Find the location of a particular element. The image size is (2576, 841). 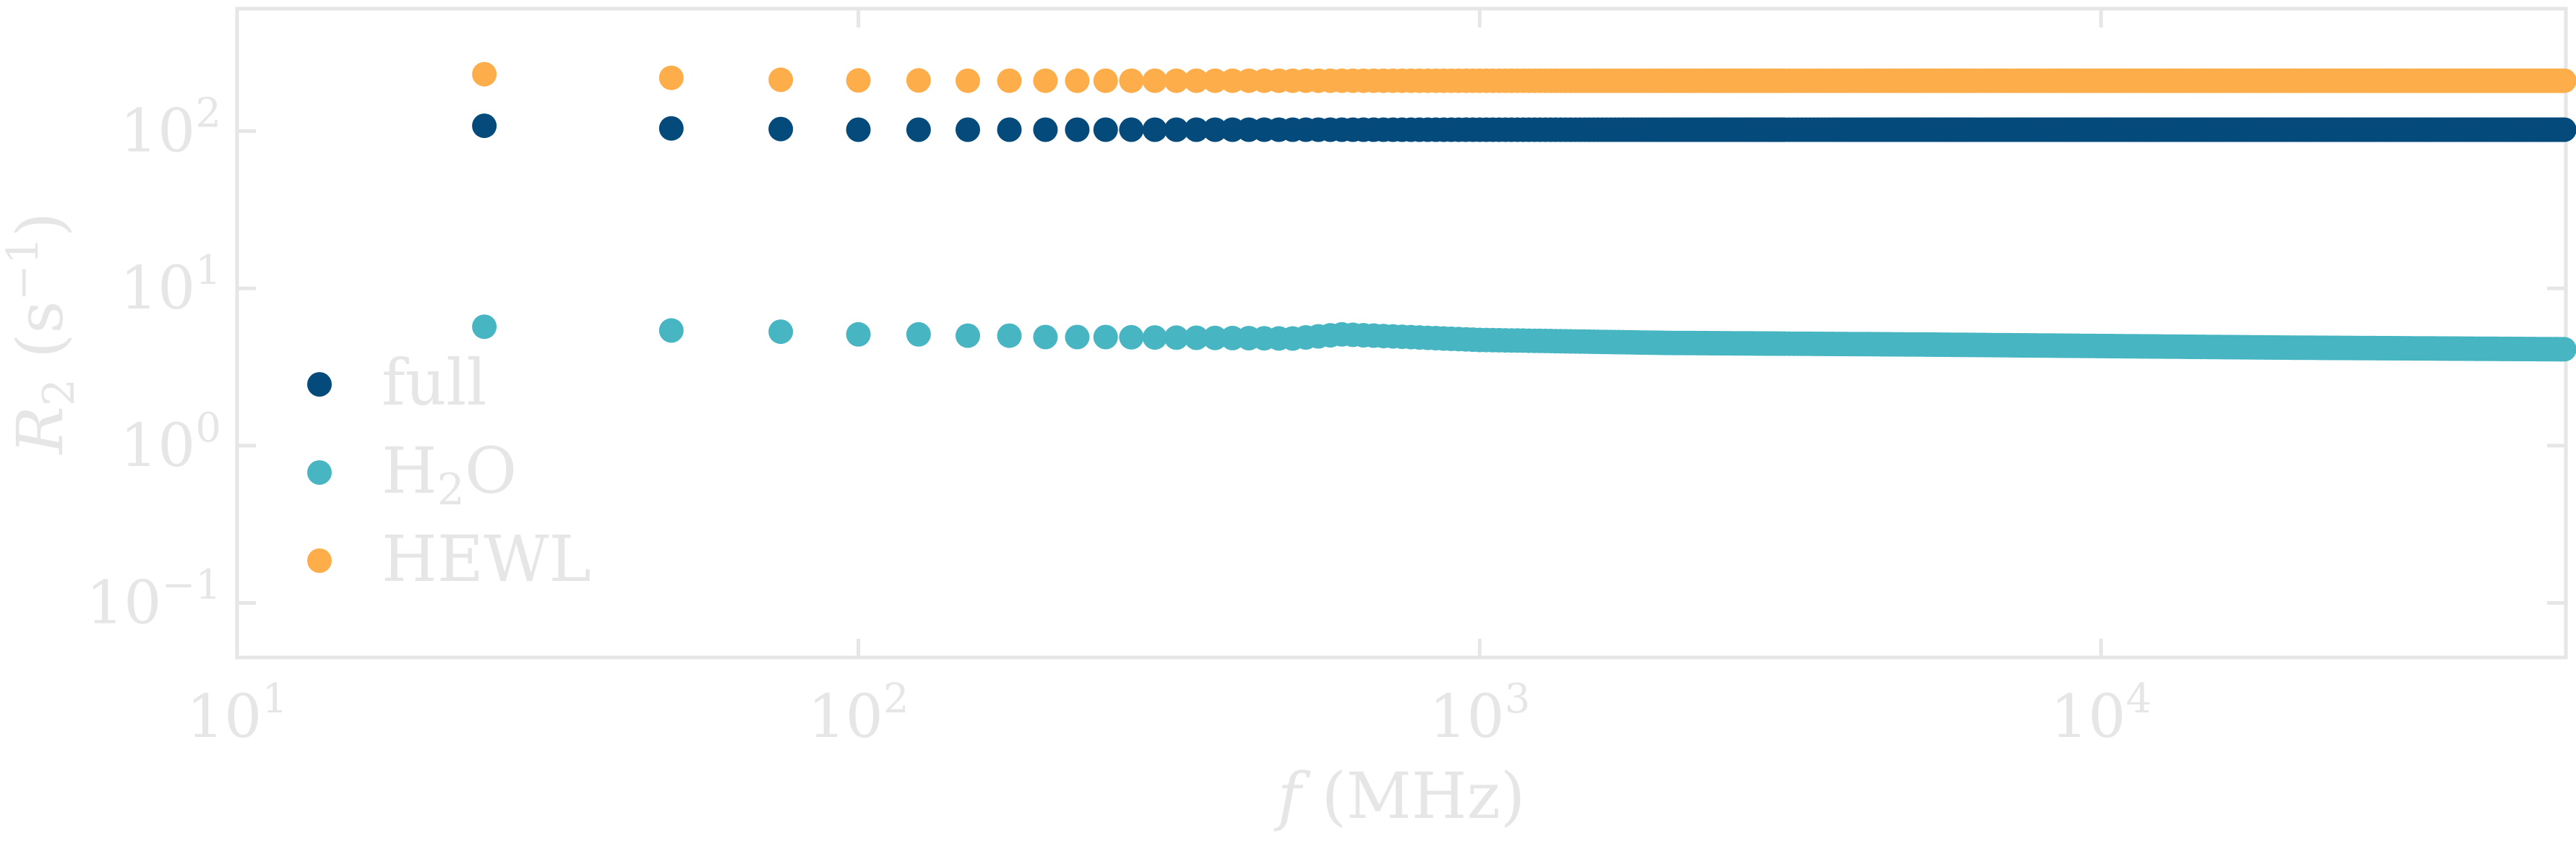

x-tick-label: 101 is located at coordinates (237, 713).